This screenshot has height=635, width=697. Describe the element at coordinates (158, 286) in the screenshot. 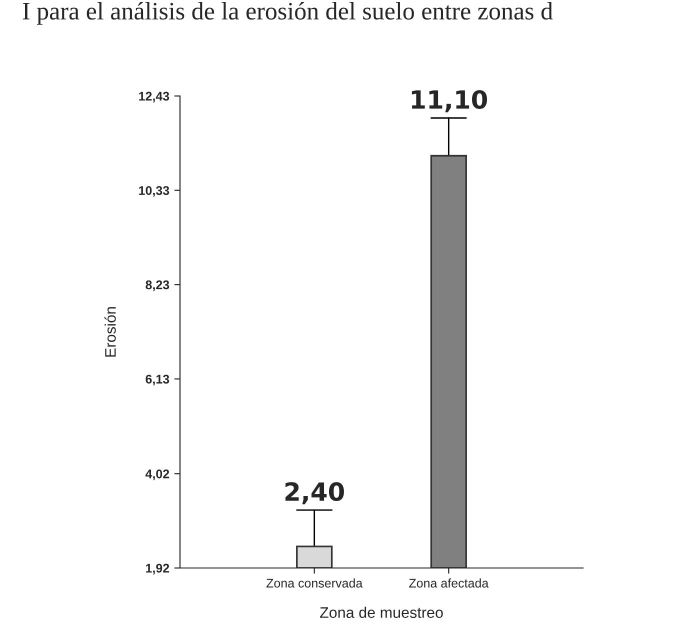

I see `y-tick-label: 8,23` at that location.